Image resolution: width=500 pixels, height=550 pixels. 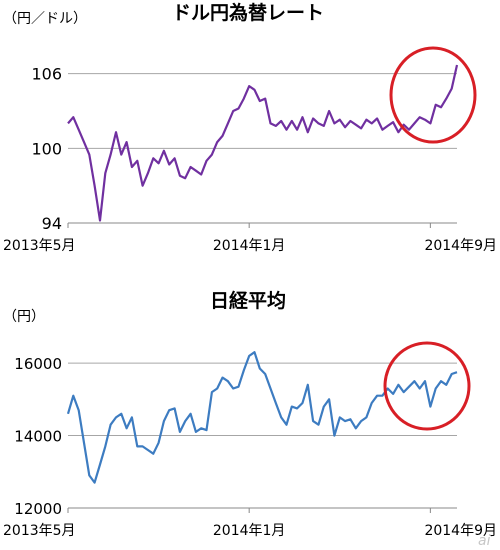 What do you see at coordinates (45, 19) in the screenshot?
I see `usdjpy-unit-label: （円／ドル）` at bounding box center [45, 19].